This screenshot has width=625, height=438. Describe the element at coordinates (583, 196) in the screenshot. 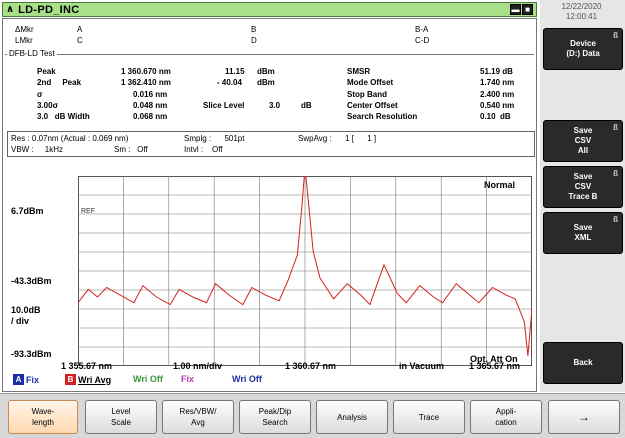

I see `save-trace-line3: Trace B` at that location.